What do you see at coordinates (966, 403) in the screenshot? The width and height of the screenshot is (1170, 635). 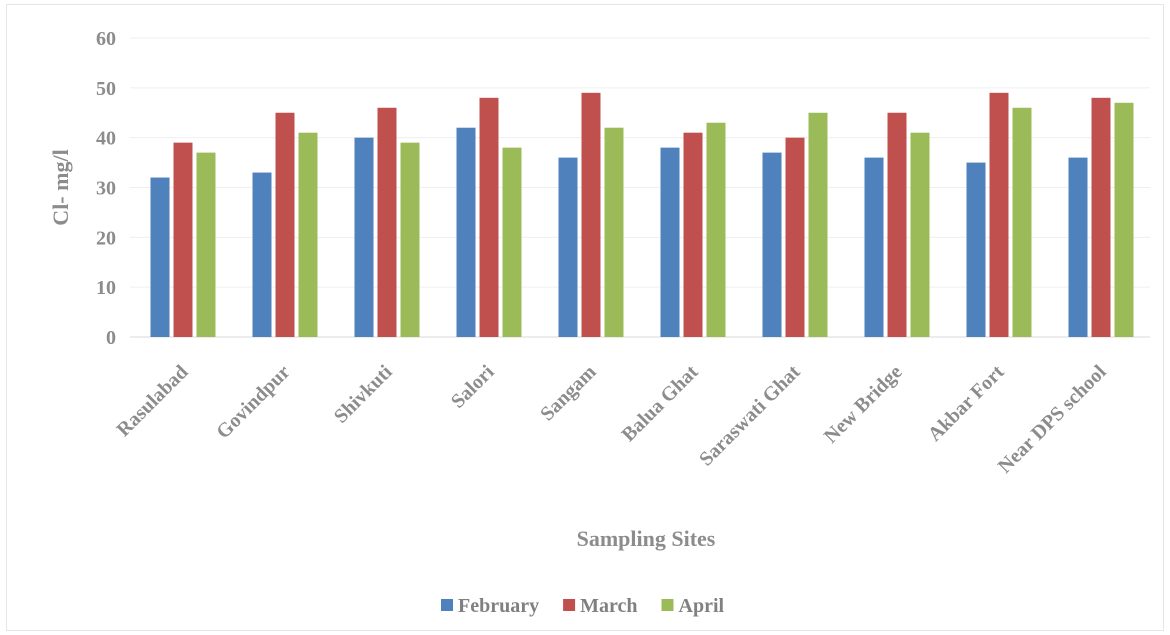 I see `x-tick-label: Akbar Fort` at bounding box center [966, 403].